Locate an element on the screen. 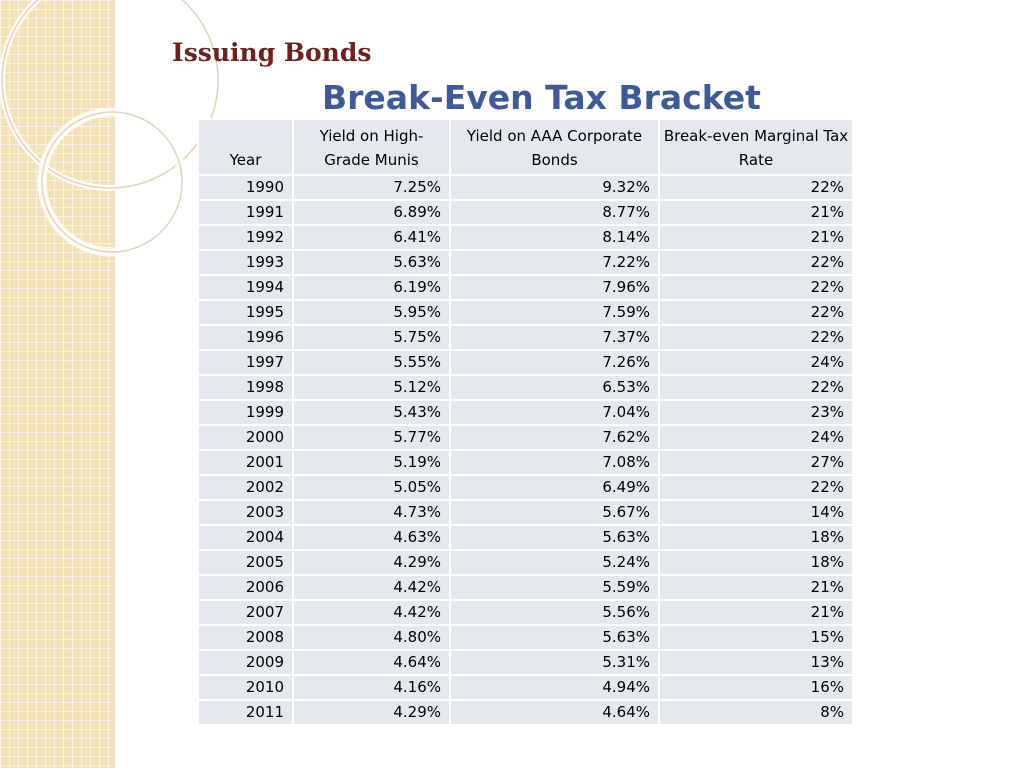 The height and width of the screenshot is (768, 1024). cell-muni-yield: 5.95% is located at coordinates (371, 312).